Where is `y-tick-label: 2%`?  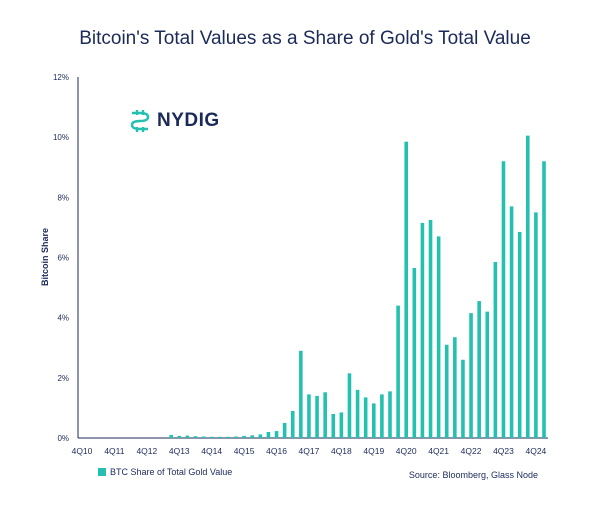 y-tick-label: 2% is located at coordinates (63, 378).